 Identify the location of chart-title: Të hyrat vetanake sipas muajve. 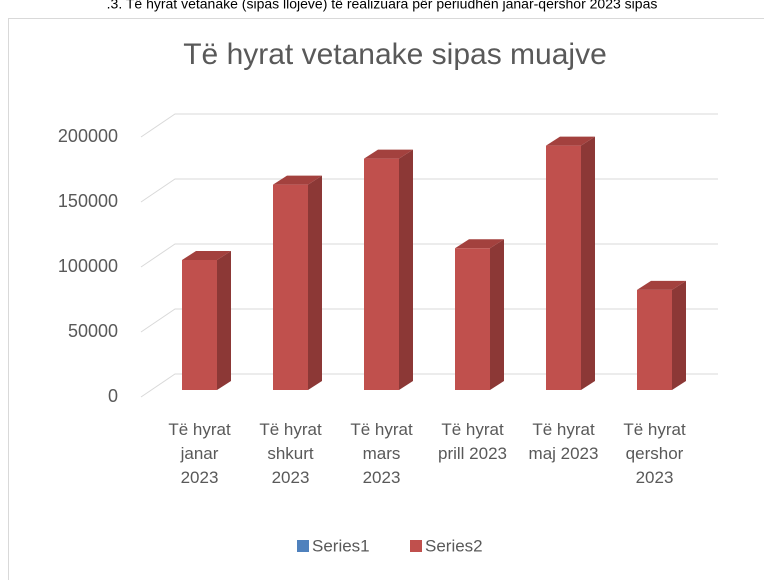
(395, 54).